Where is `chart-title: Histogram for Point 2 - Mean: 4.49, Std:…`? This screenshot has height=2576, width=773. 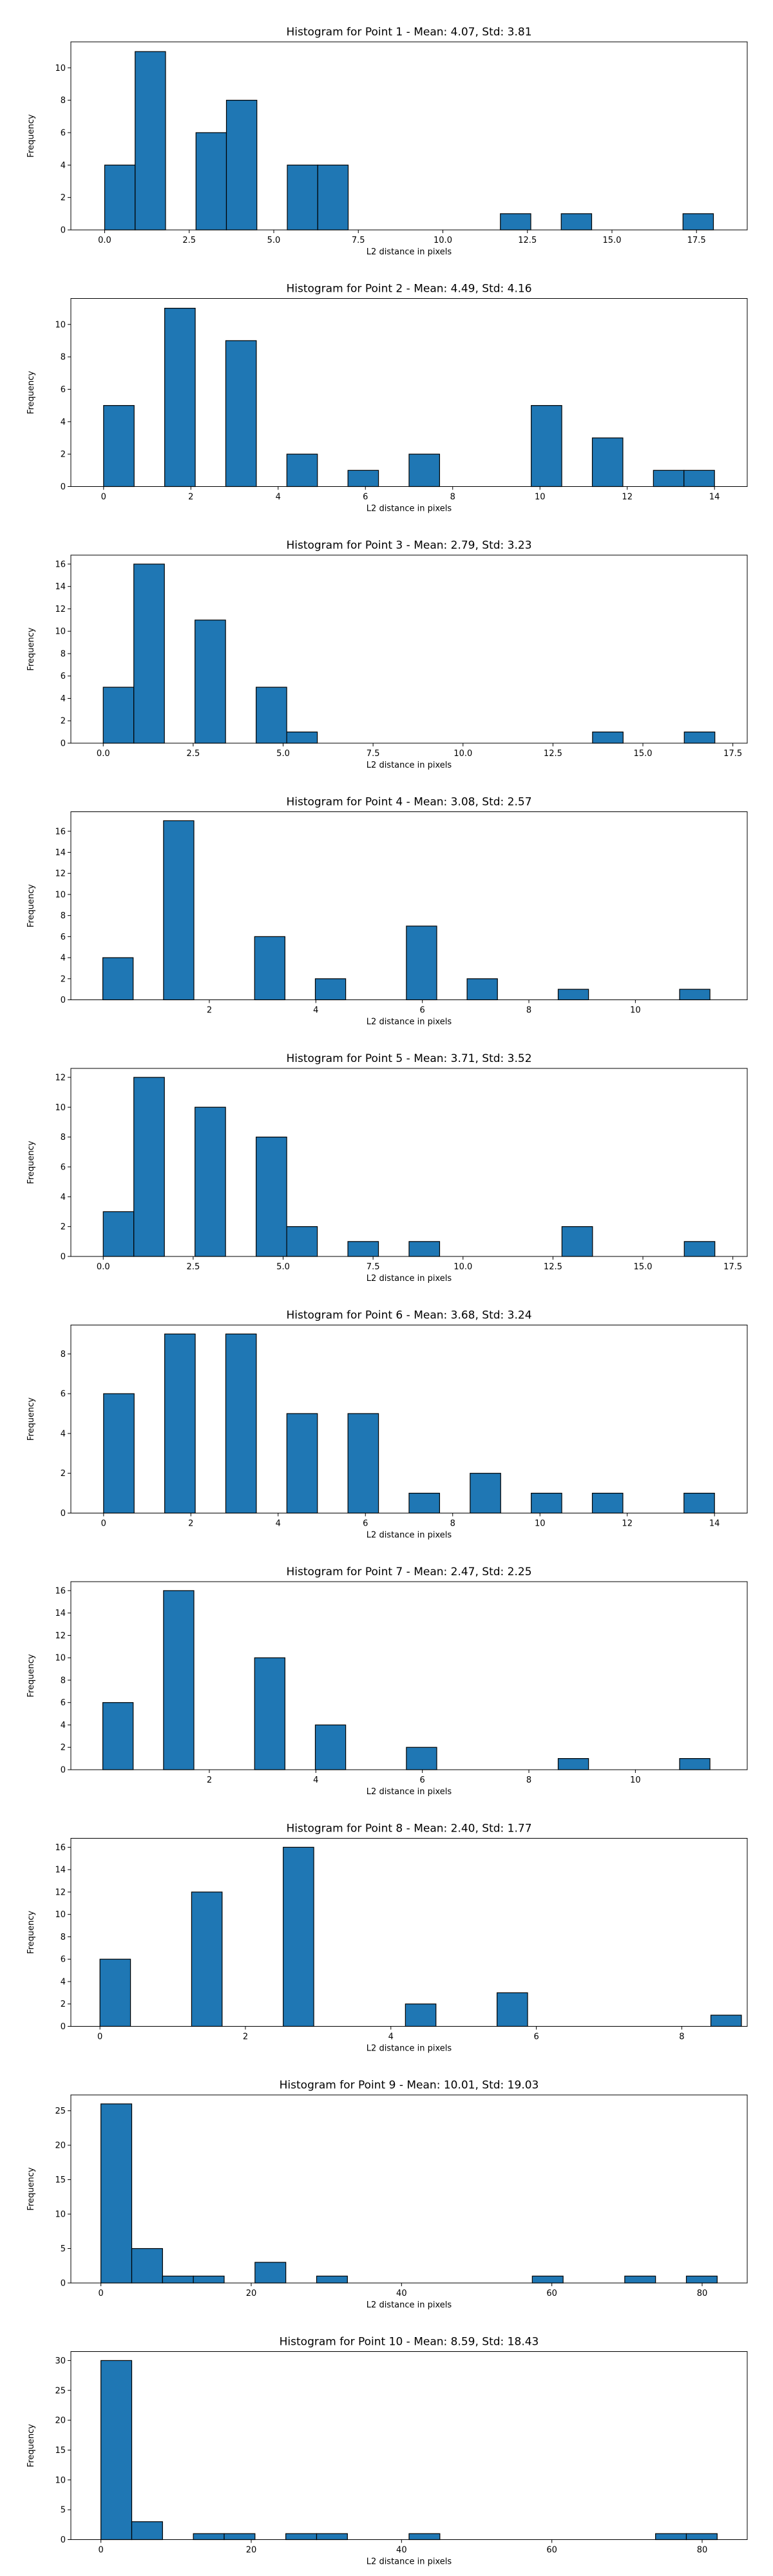 chart-title: Histogram for Point 2 - Mean: 4.49, Std:… is located at coordinates (408, 289).